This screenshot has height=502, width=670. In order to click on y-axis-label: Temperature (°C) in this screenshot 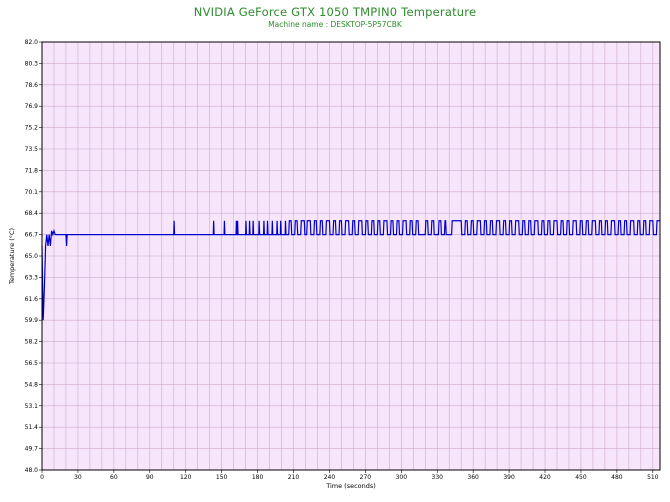, I will do `click(12, 256)`.